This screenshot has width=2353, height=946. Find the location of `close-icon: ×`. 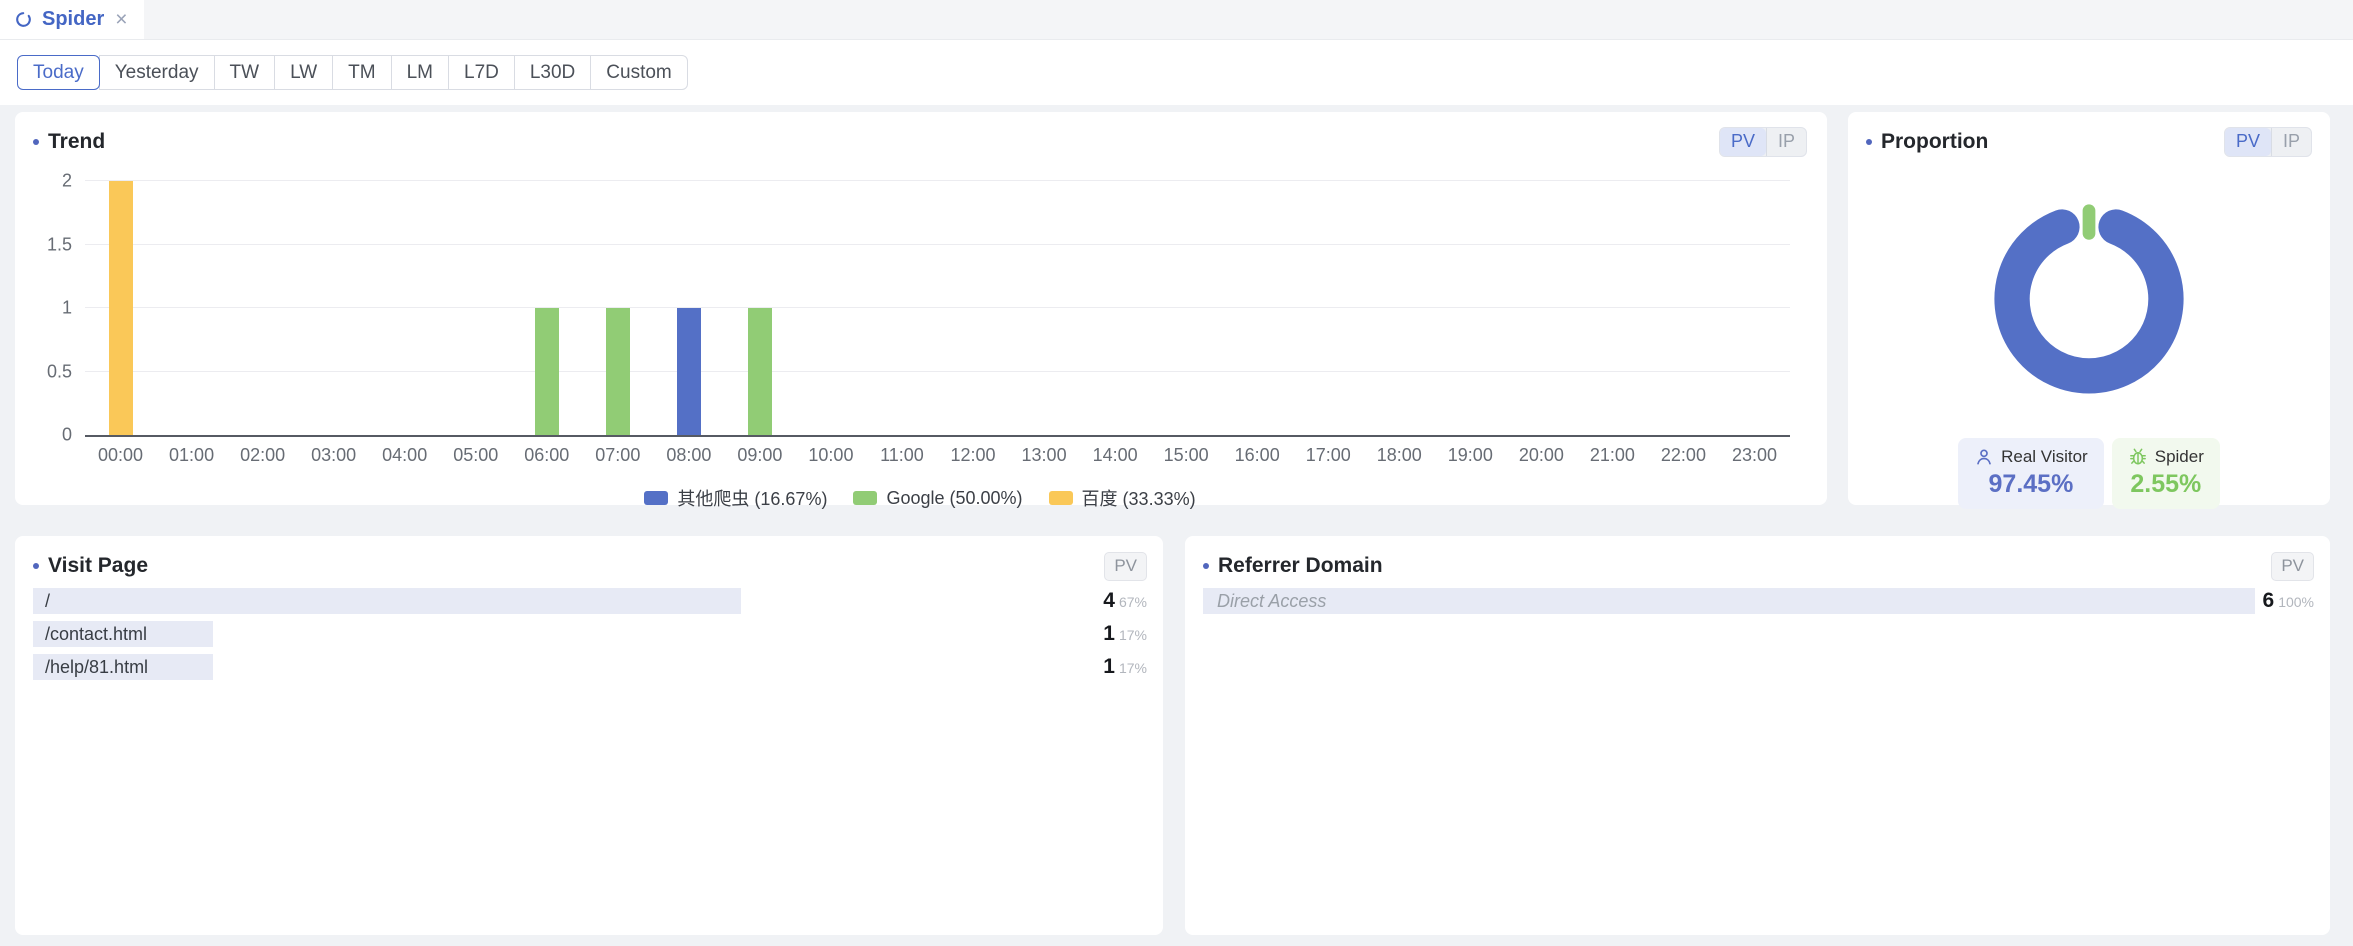

close-icon: × is located at coordinates (121, 19).